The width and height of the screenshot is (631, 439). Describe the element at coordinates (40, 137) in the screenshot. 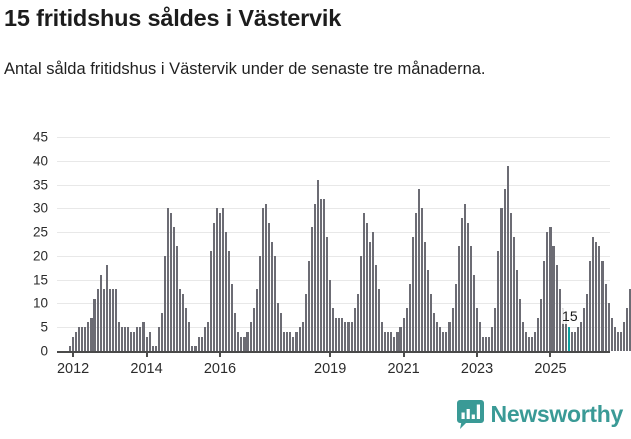

I see `y-axis-tick-label: 45` at that location.